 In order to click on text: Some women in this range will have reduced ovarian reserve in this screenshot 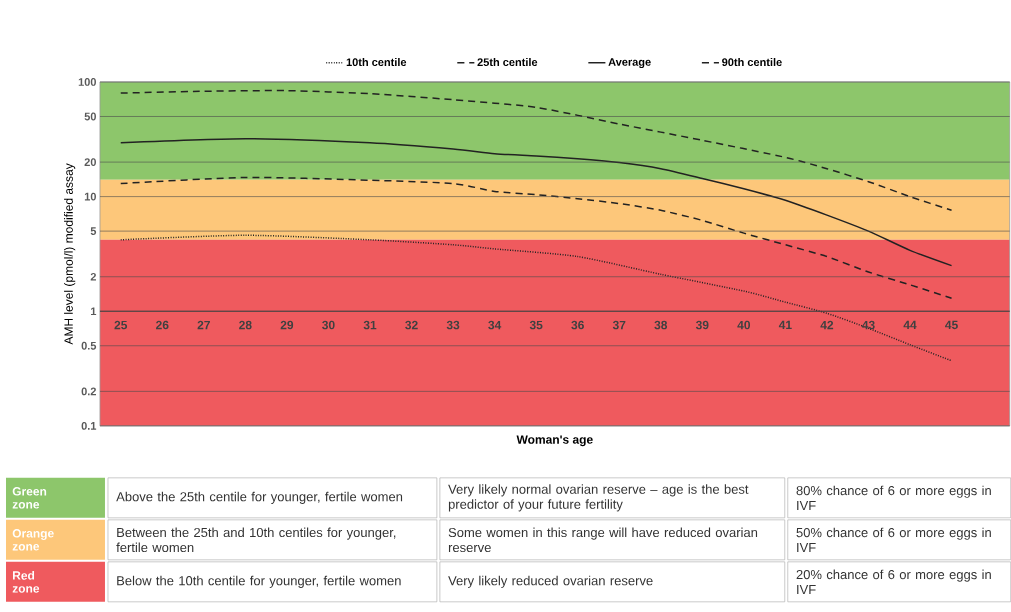, I will do `click(603, 540)`.